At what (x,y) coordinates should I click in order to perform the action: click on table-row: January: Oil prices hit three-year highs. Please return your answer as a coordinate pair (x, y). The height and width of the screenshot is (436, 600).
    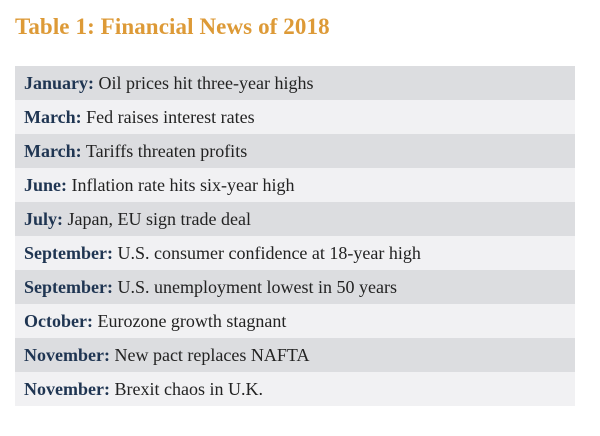
    Looking at the image, I should click on (295, 83).